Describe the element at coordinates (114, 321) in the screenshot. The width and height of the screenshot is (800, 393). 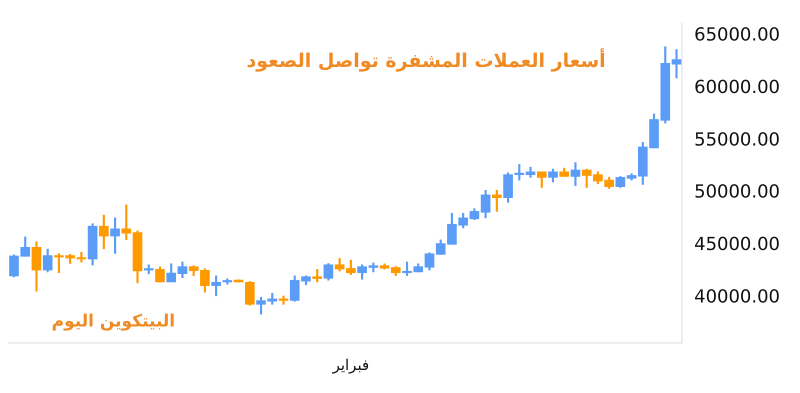
I see `text: البيتكوين اليوم` at that location.